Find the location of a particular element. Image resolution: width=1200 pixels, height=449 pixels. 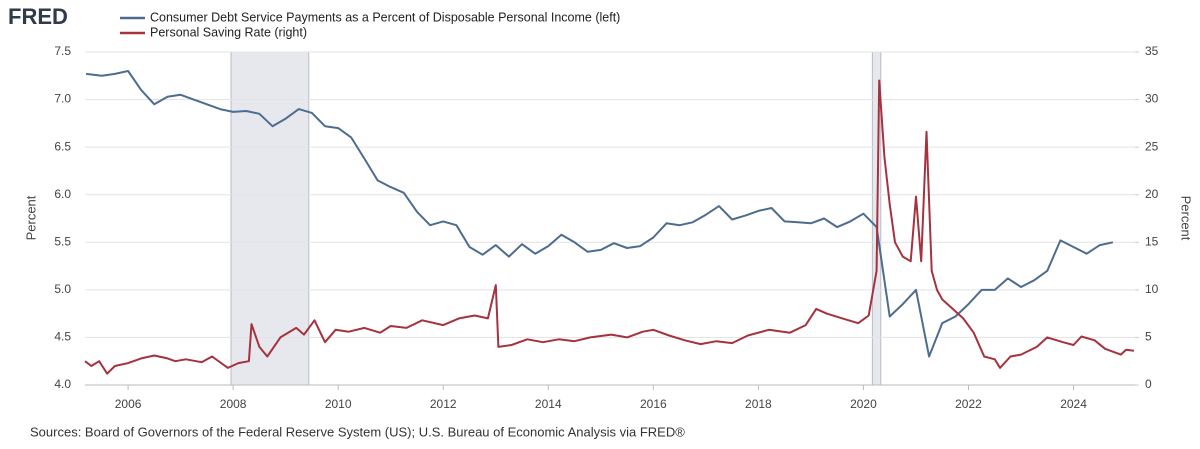

x-tick-label: 2008 is located at coordinates (233, 404).